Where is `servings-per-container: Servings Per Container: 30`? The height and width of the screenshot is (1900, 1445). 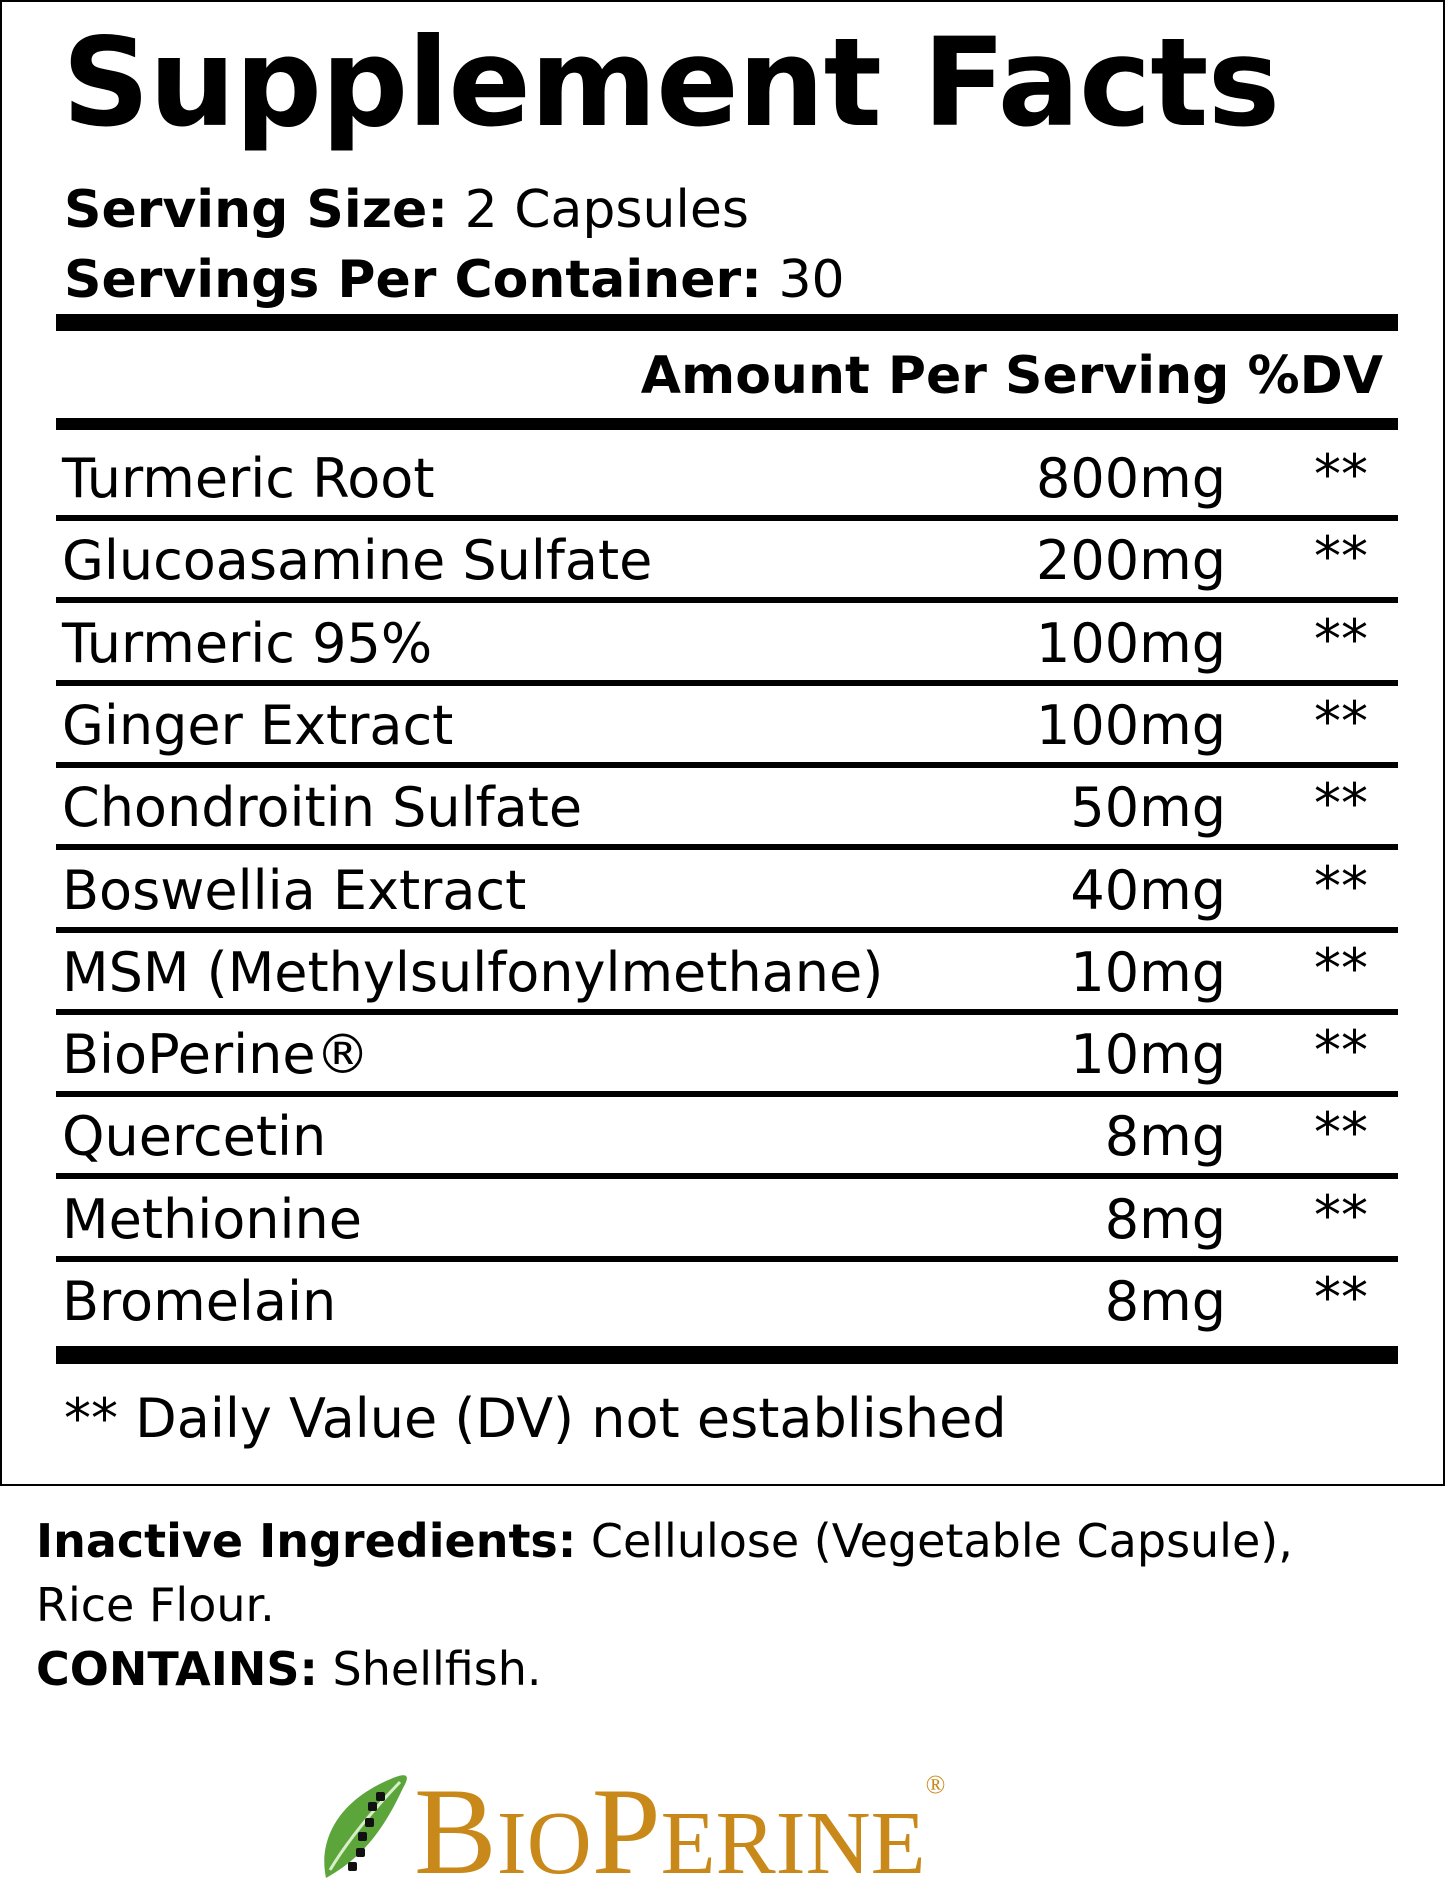
servings-per-container: Servings Per Container: 30 is located at coordinates (454, 280).